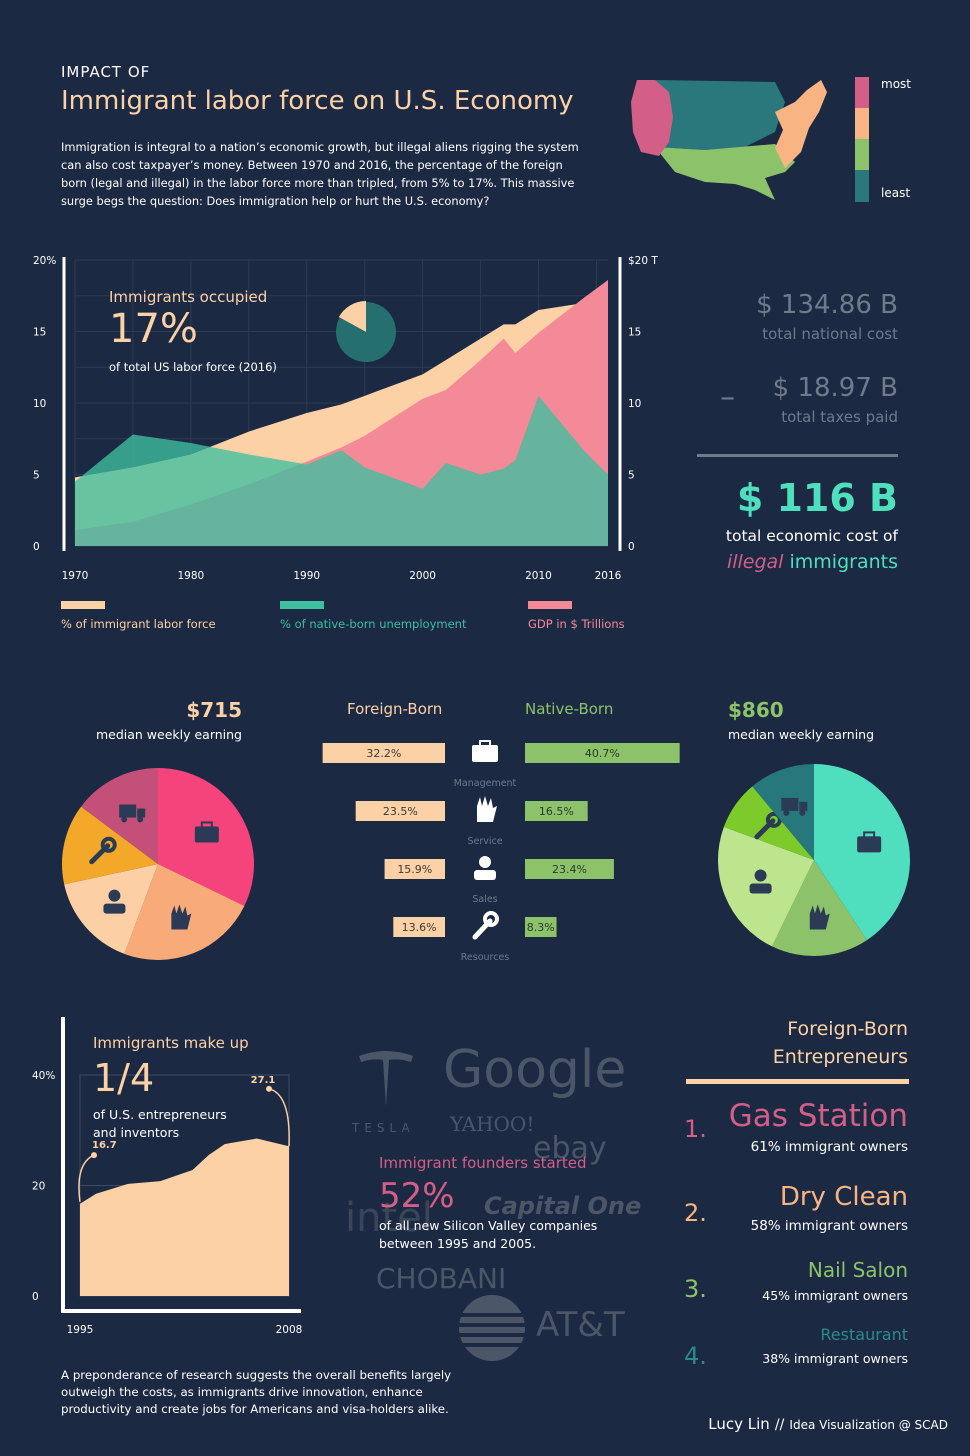 This screenshot has width=970, height=1456. I want to click on left-tick-label: 20%, so click(44, 261).